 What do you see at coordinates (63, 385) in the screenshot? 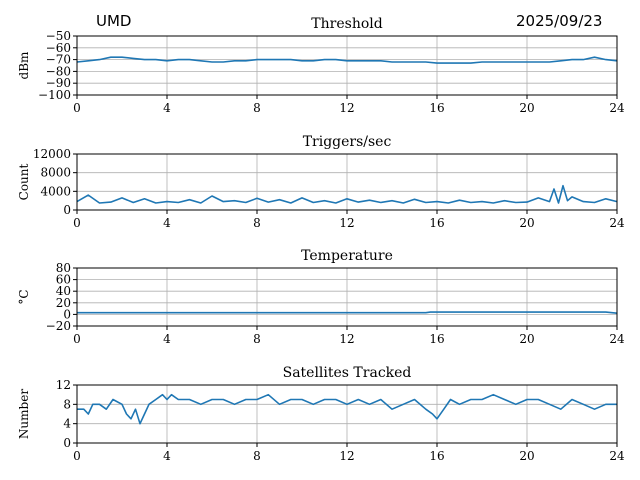
I see `y-tick-label: 12` at bounding box center [63, 385].